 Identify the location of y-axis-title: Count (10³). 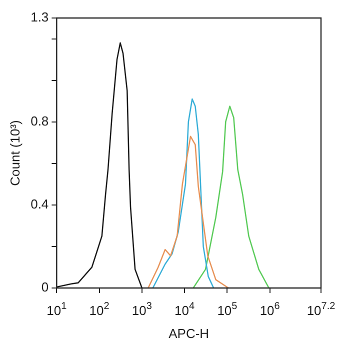
(14, 153).